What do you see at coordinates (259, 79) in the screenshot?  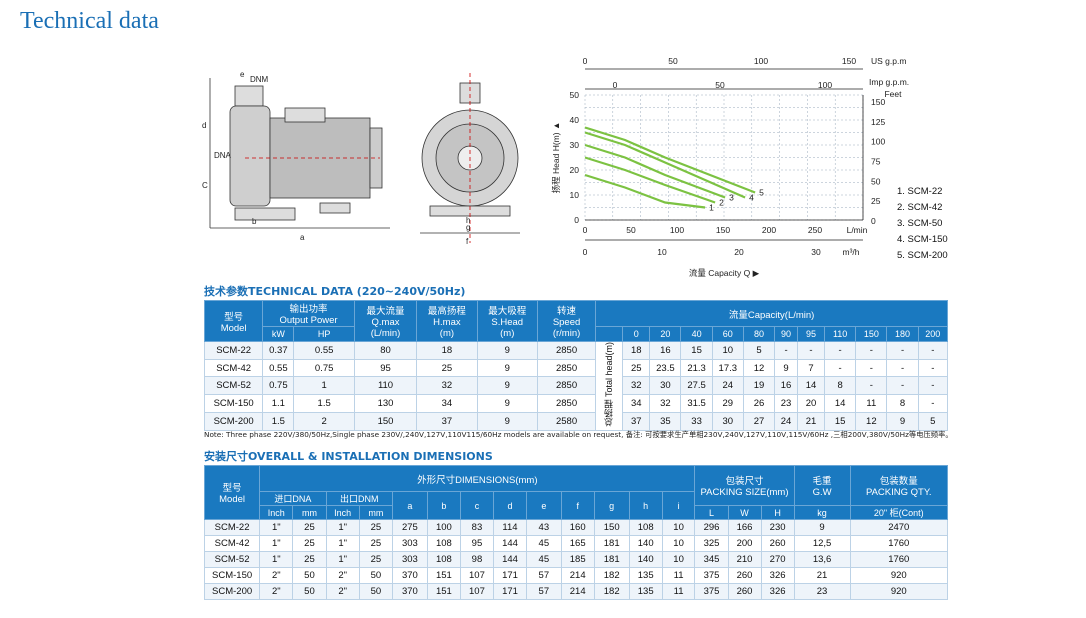 I see `dim-label-dnm: DNM` at bounding box center [259, 79].